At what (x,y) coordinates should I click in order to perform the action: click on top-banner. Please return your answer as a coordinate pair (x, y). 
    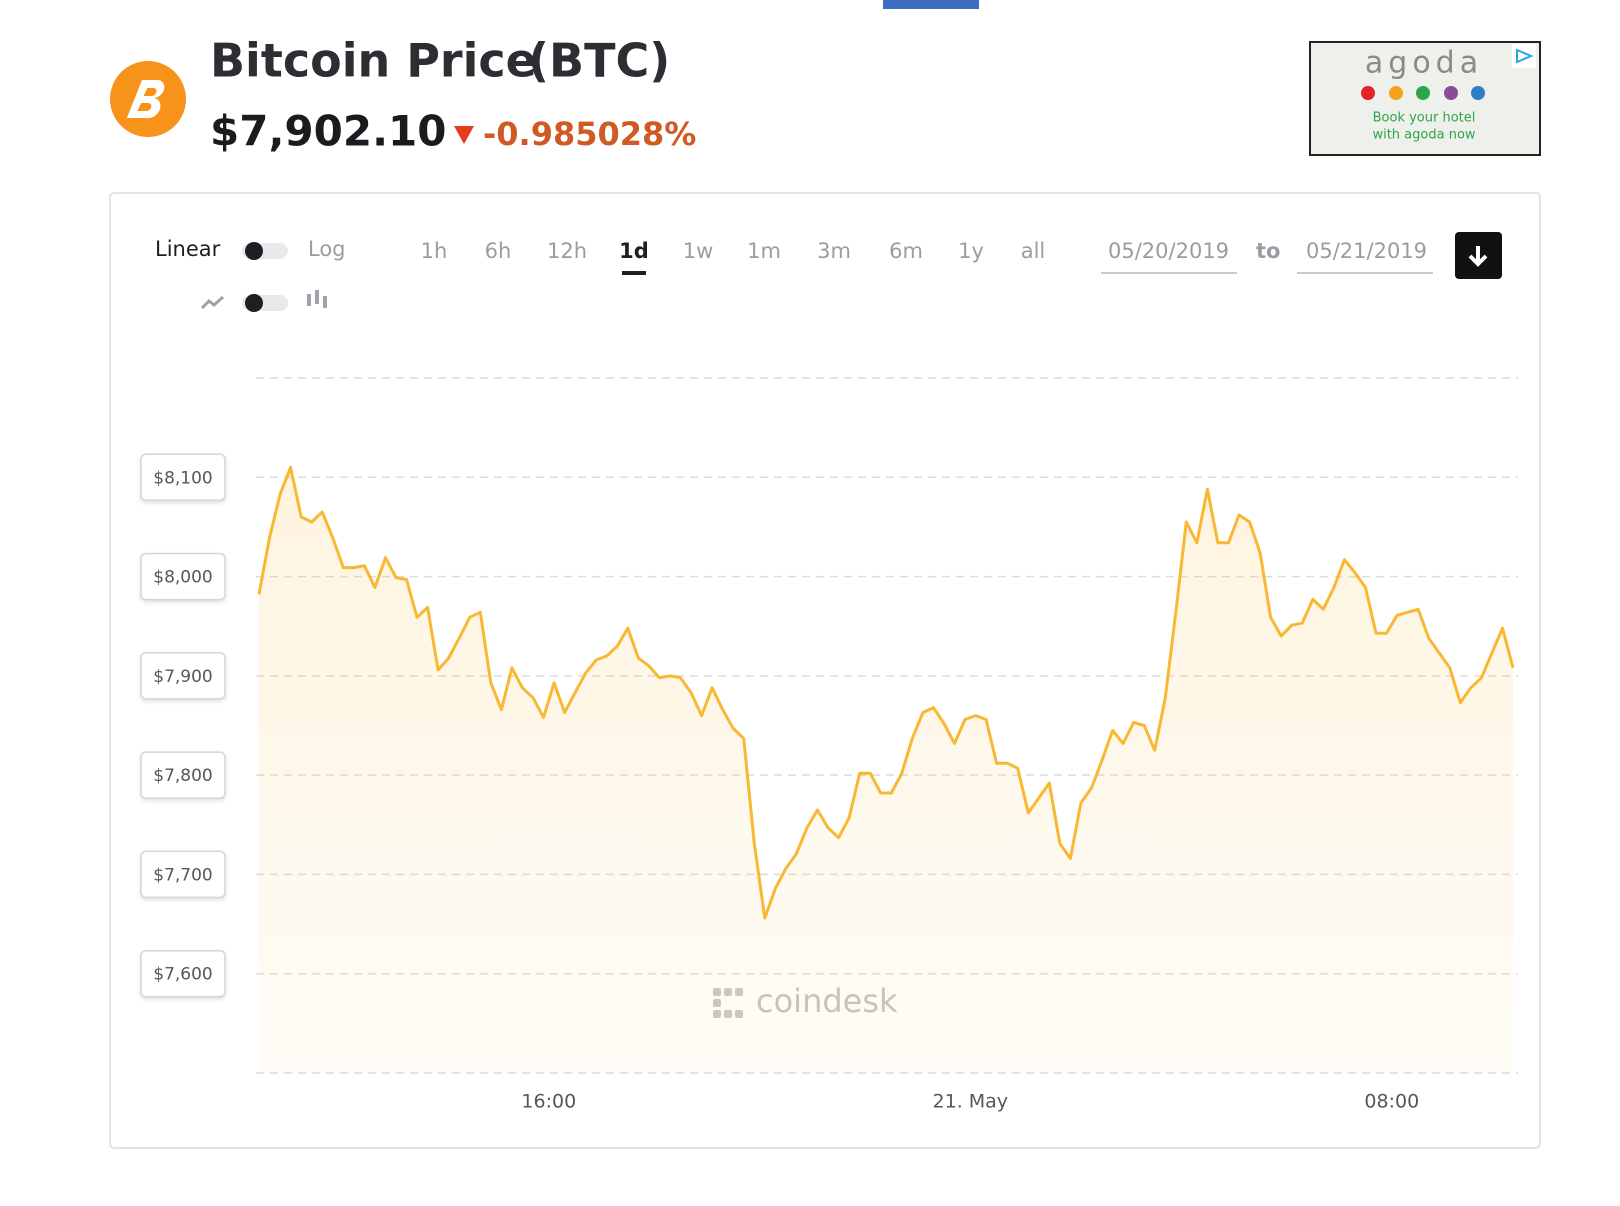
    Looking at the image, I should click on (931, 4).